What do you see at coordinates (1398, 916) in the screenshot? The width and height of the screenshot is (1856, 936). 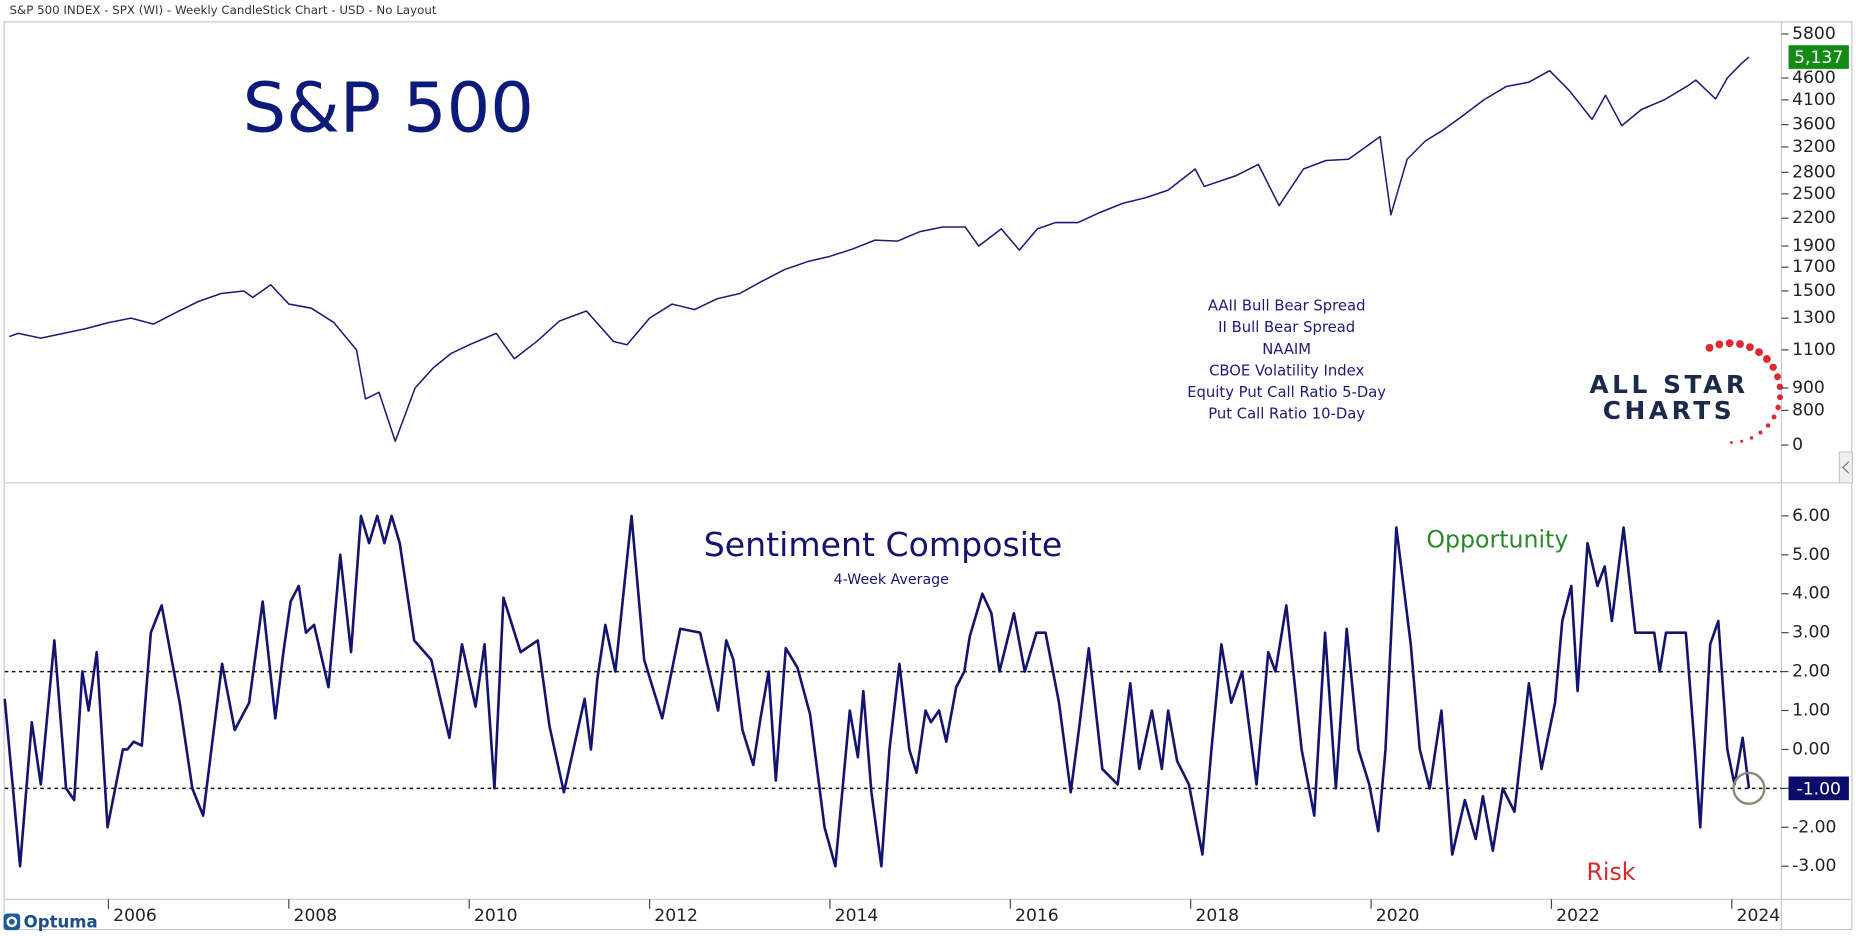 I see `x-tick-label: 2020` at bounding box center [1398, 916].